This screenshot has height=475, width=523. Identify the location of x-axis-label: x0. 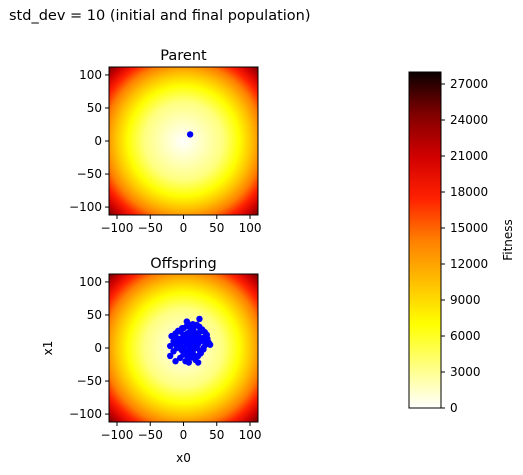
(183, 458).